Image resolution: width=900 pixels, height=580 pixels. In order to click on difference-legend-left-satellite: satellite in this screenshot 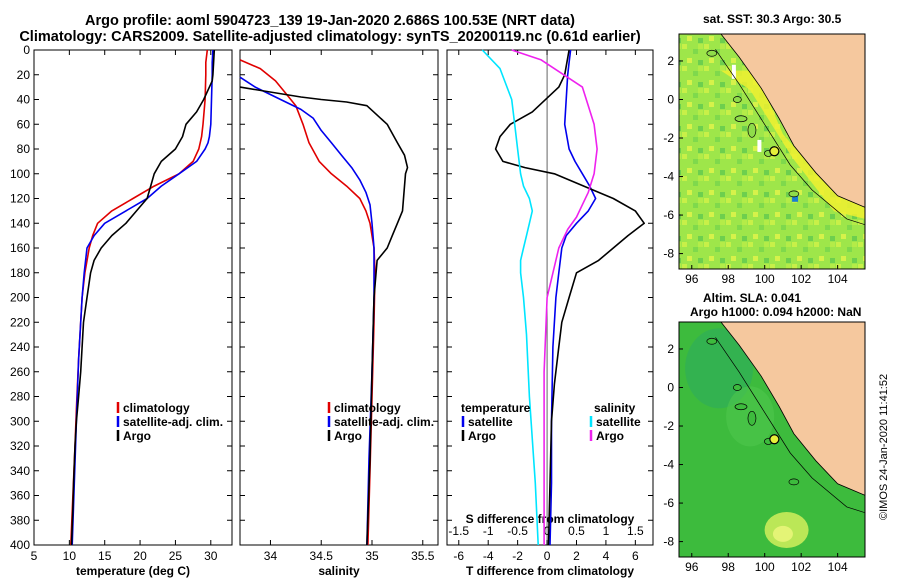, I will do `click(490, 422)`.